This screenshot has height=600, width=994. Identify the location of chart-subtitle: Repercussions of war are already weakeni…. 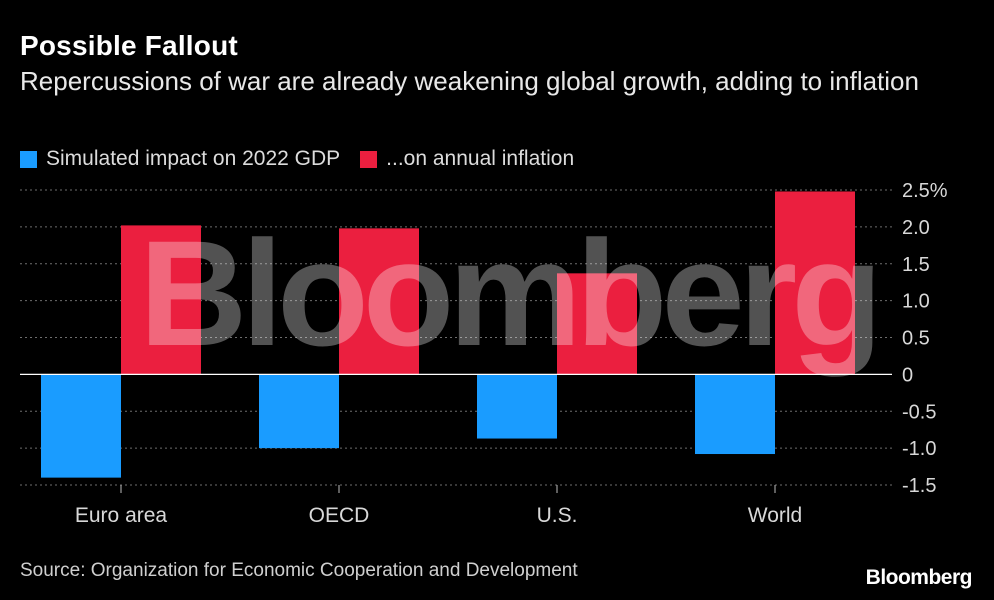
(469, 81).